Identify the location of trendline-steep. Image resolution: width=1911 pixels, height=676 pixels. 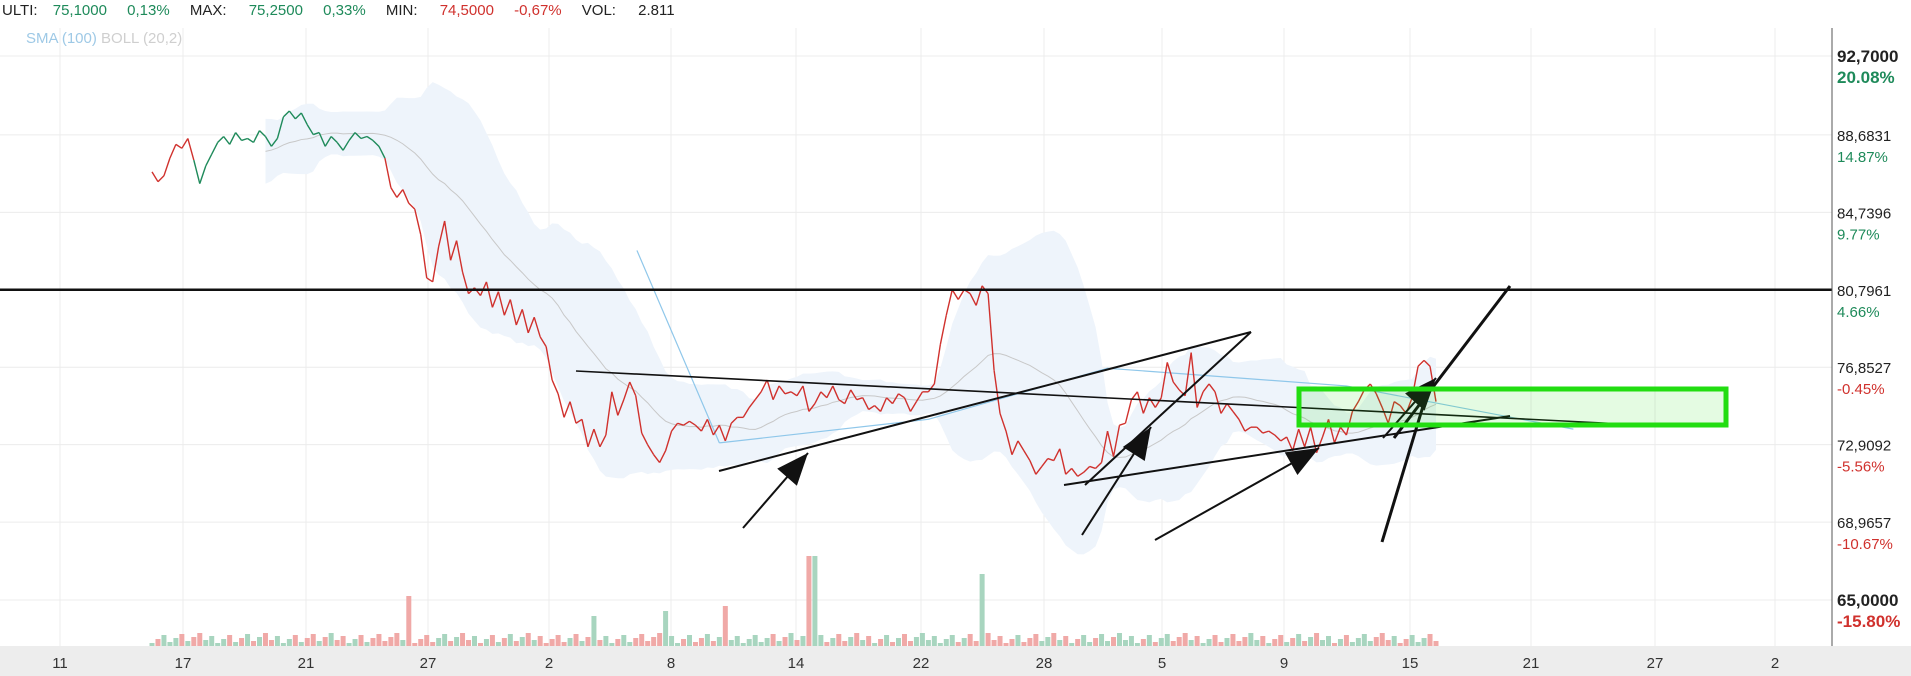
(1168, 408).